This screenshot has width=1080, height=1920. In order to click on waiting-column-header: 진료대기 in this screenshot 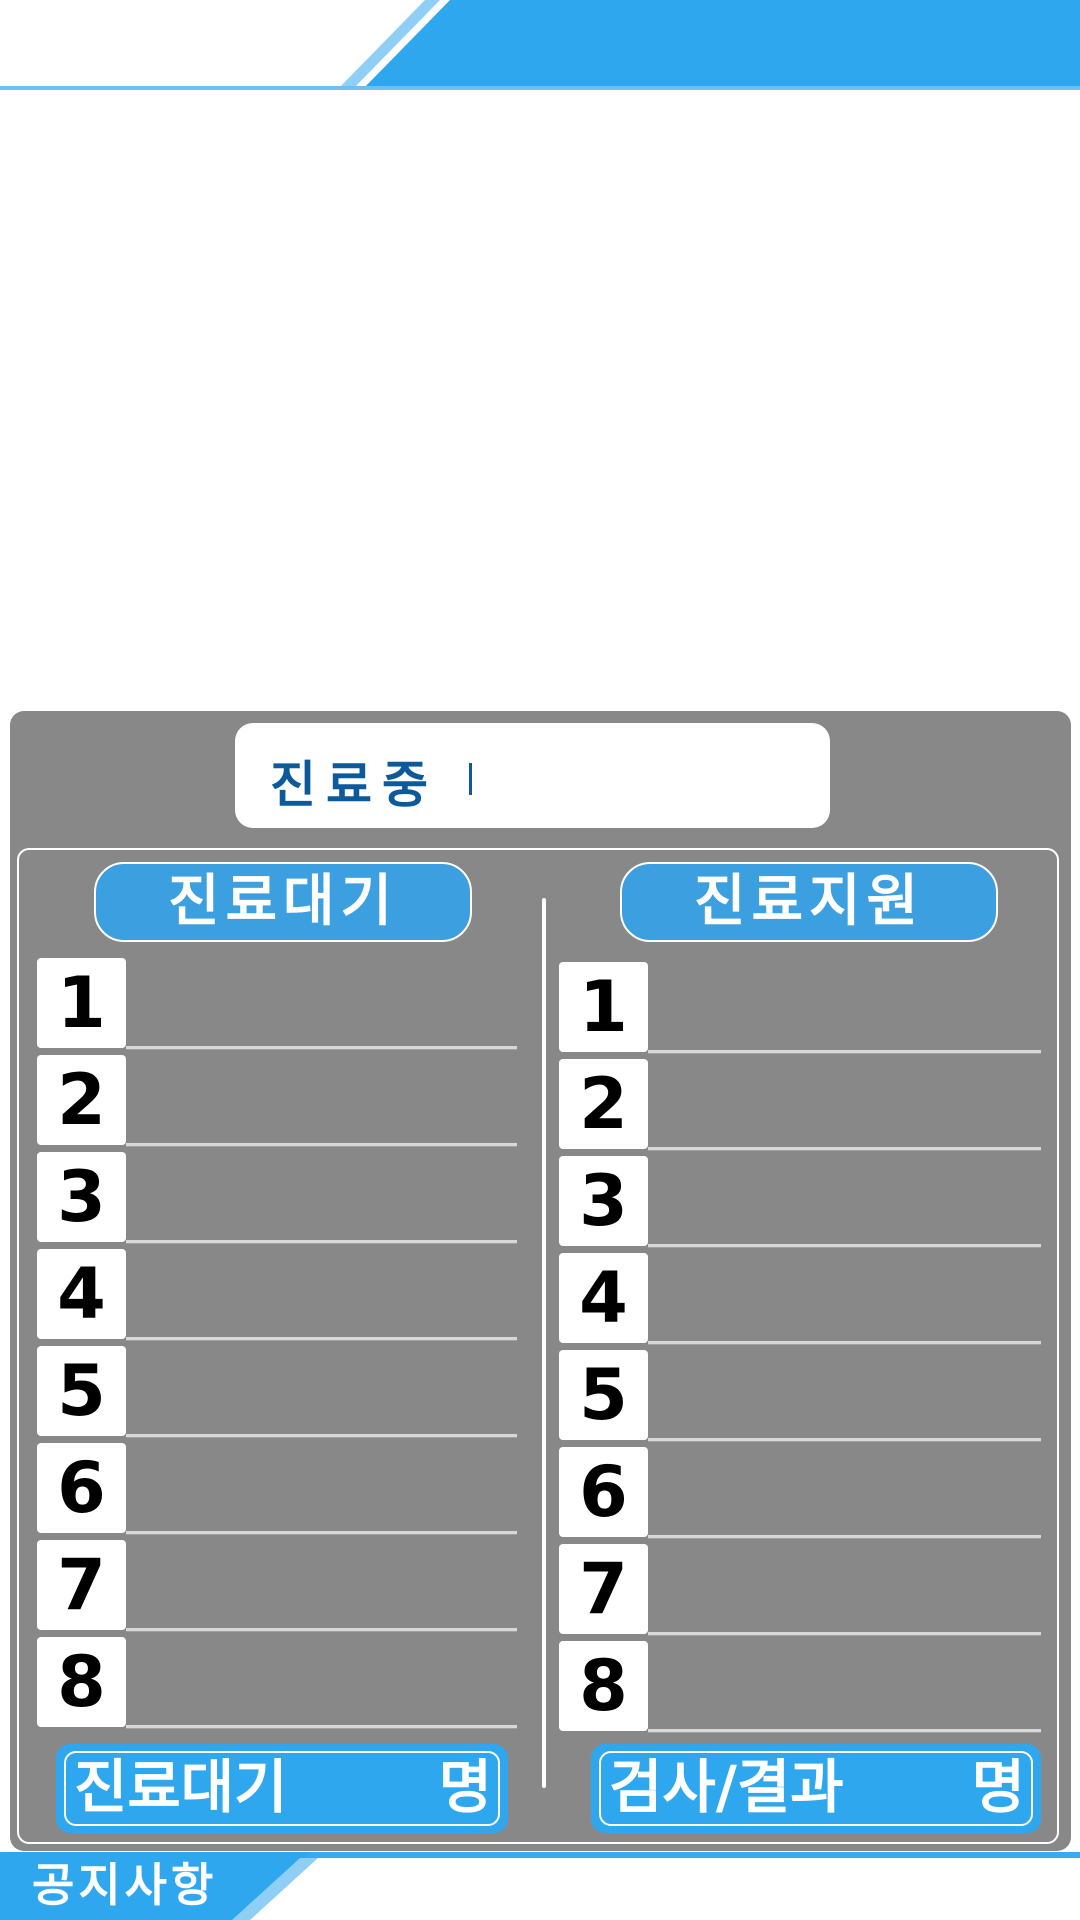, I will do `click(283, 902)`.